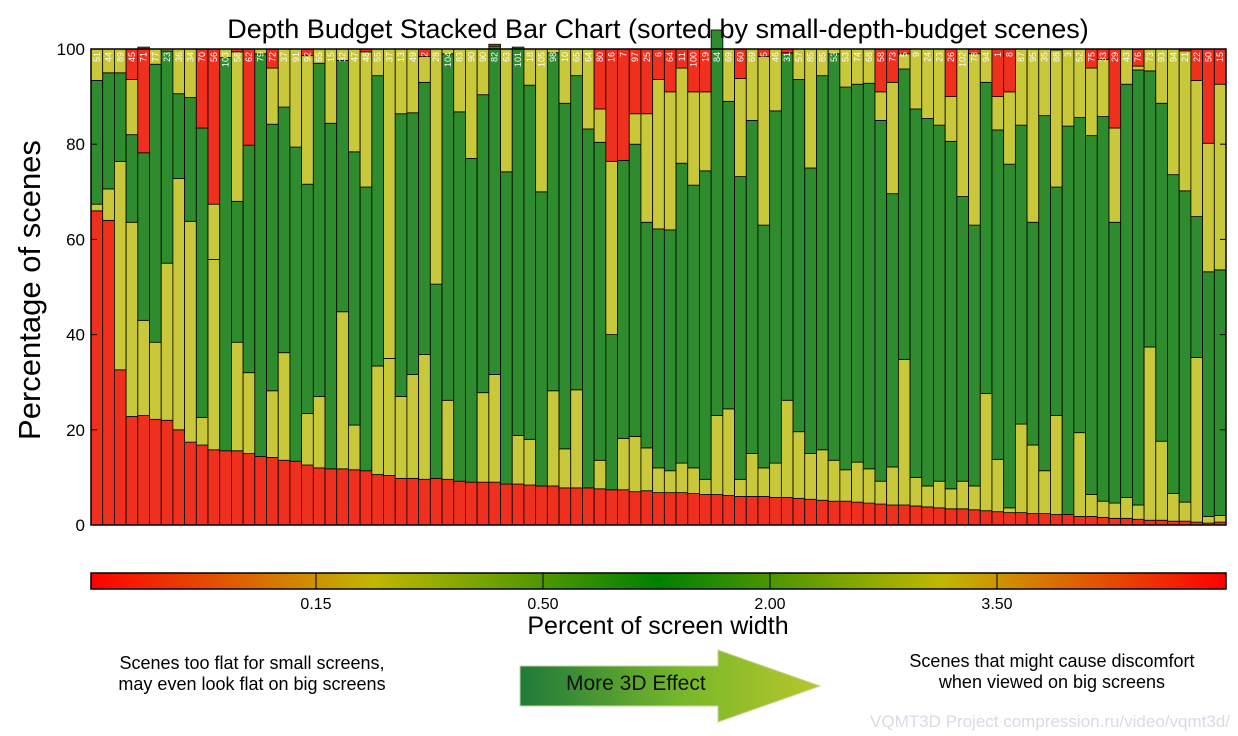 This screenshot has width=1238, height=736. What do you see at coordinates (740, 57) in the screenshot?
I see `scene-label-56: 60` at bounding box center [740, 57].